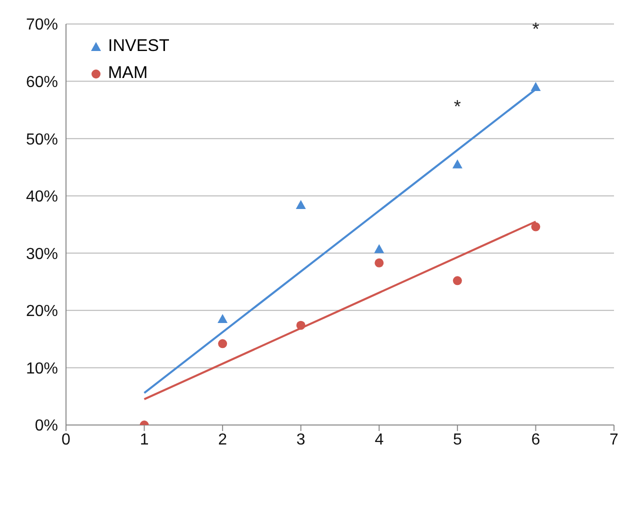 The image size is (629, 520). Describe the element at coordinates (42, 25) in the screenshot. I see `y-tick-label: 70%` at that location.